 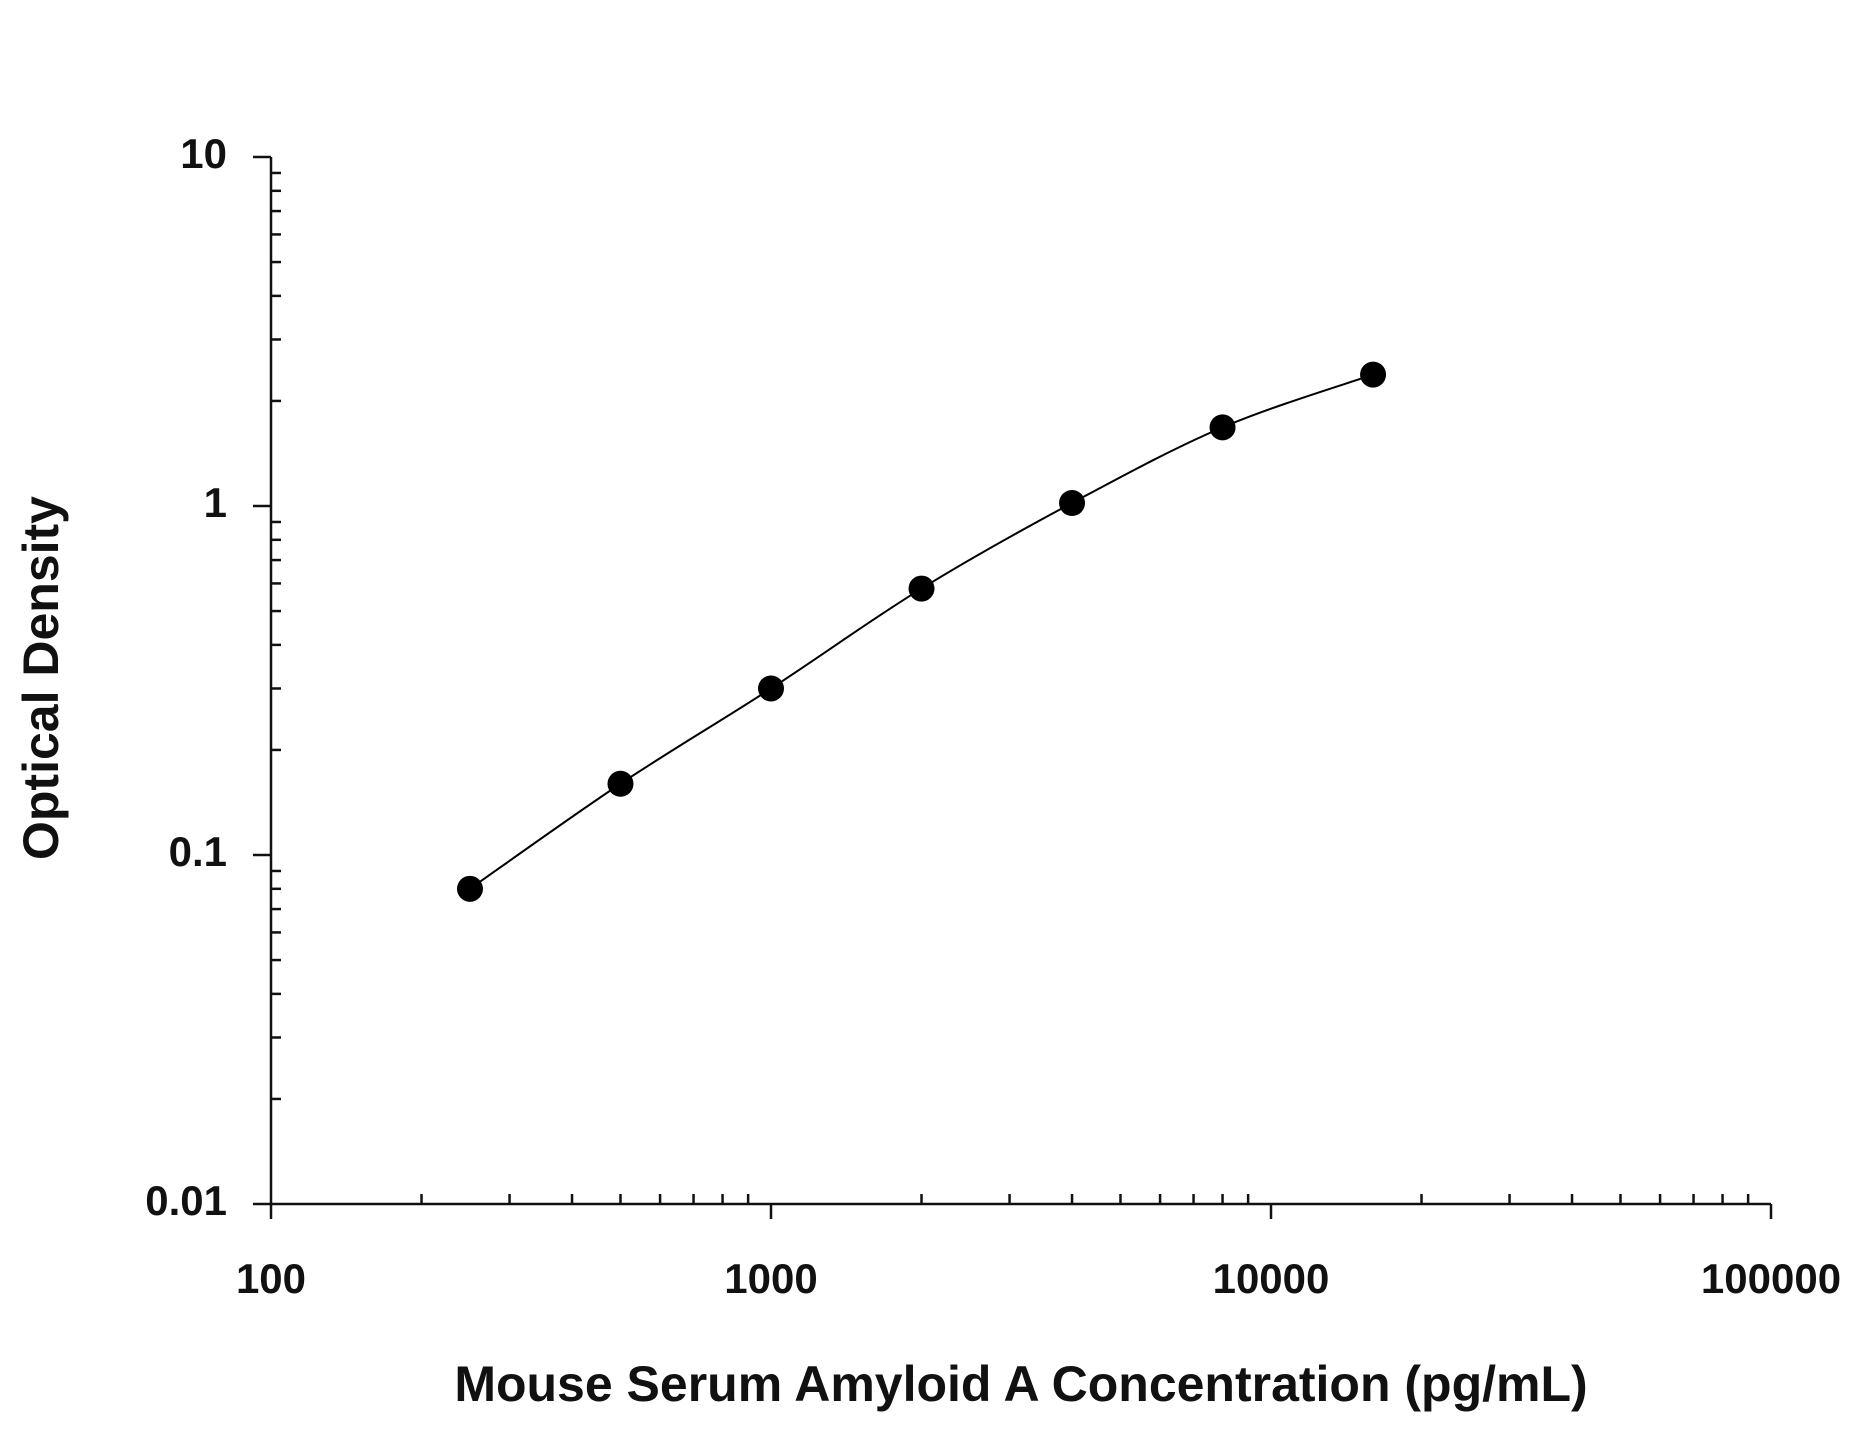 What do you see at coordinates (203, 153) in the screenshot?
I see `y-tick-label: 10` at bounding box center [203, 153].